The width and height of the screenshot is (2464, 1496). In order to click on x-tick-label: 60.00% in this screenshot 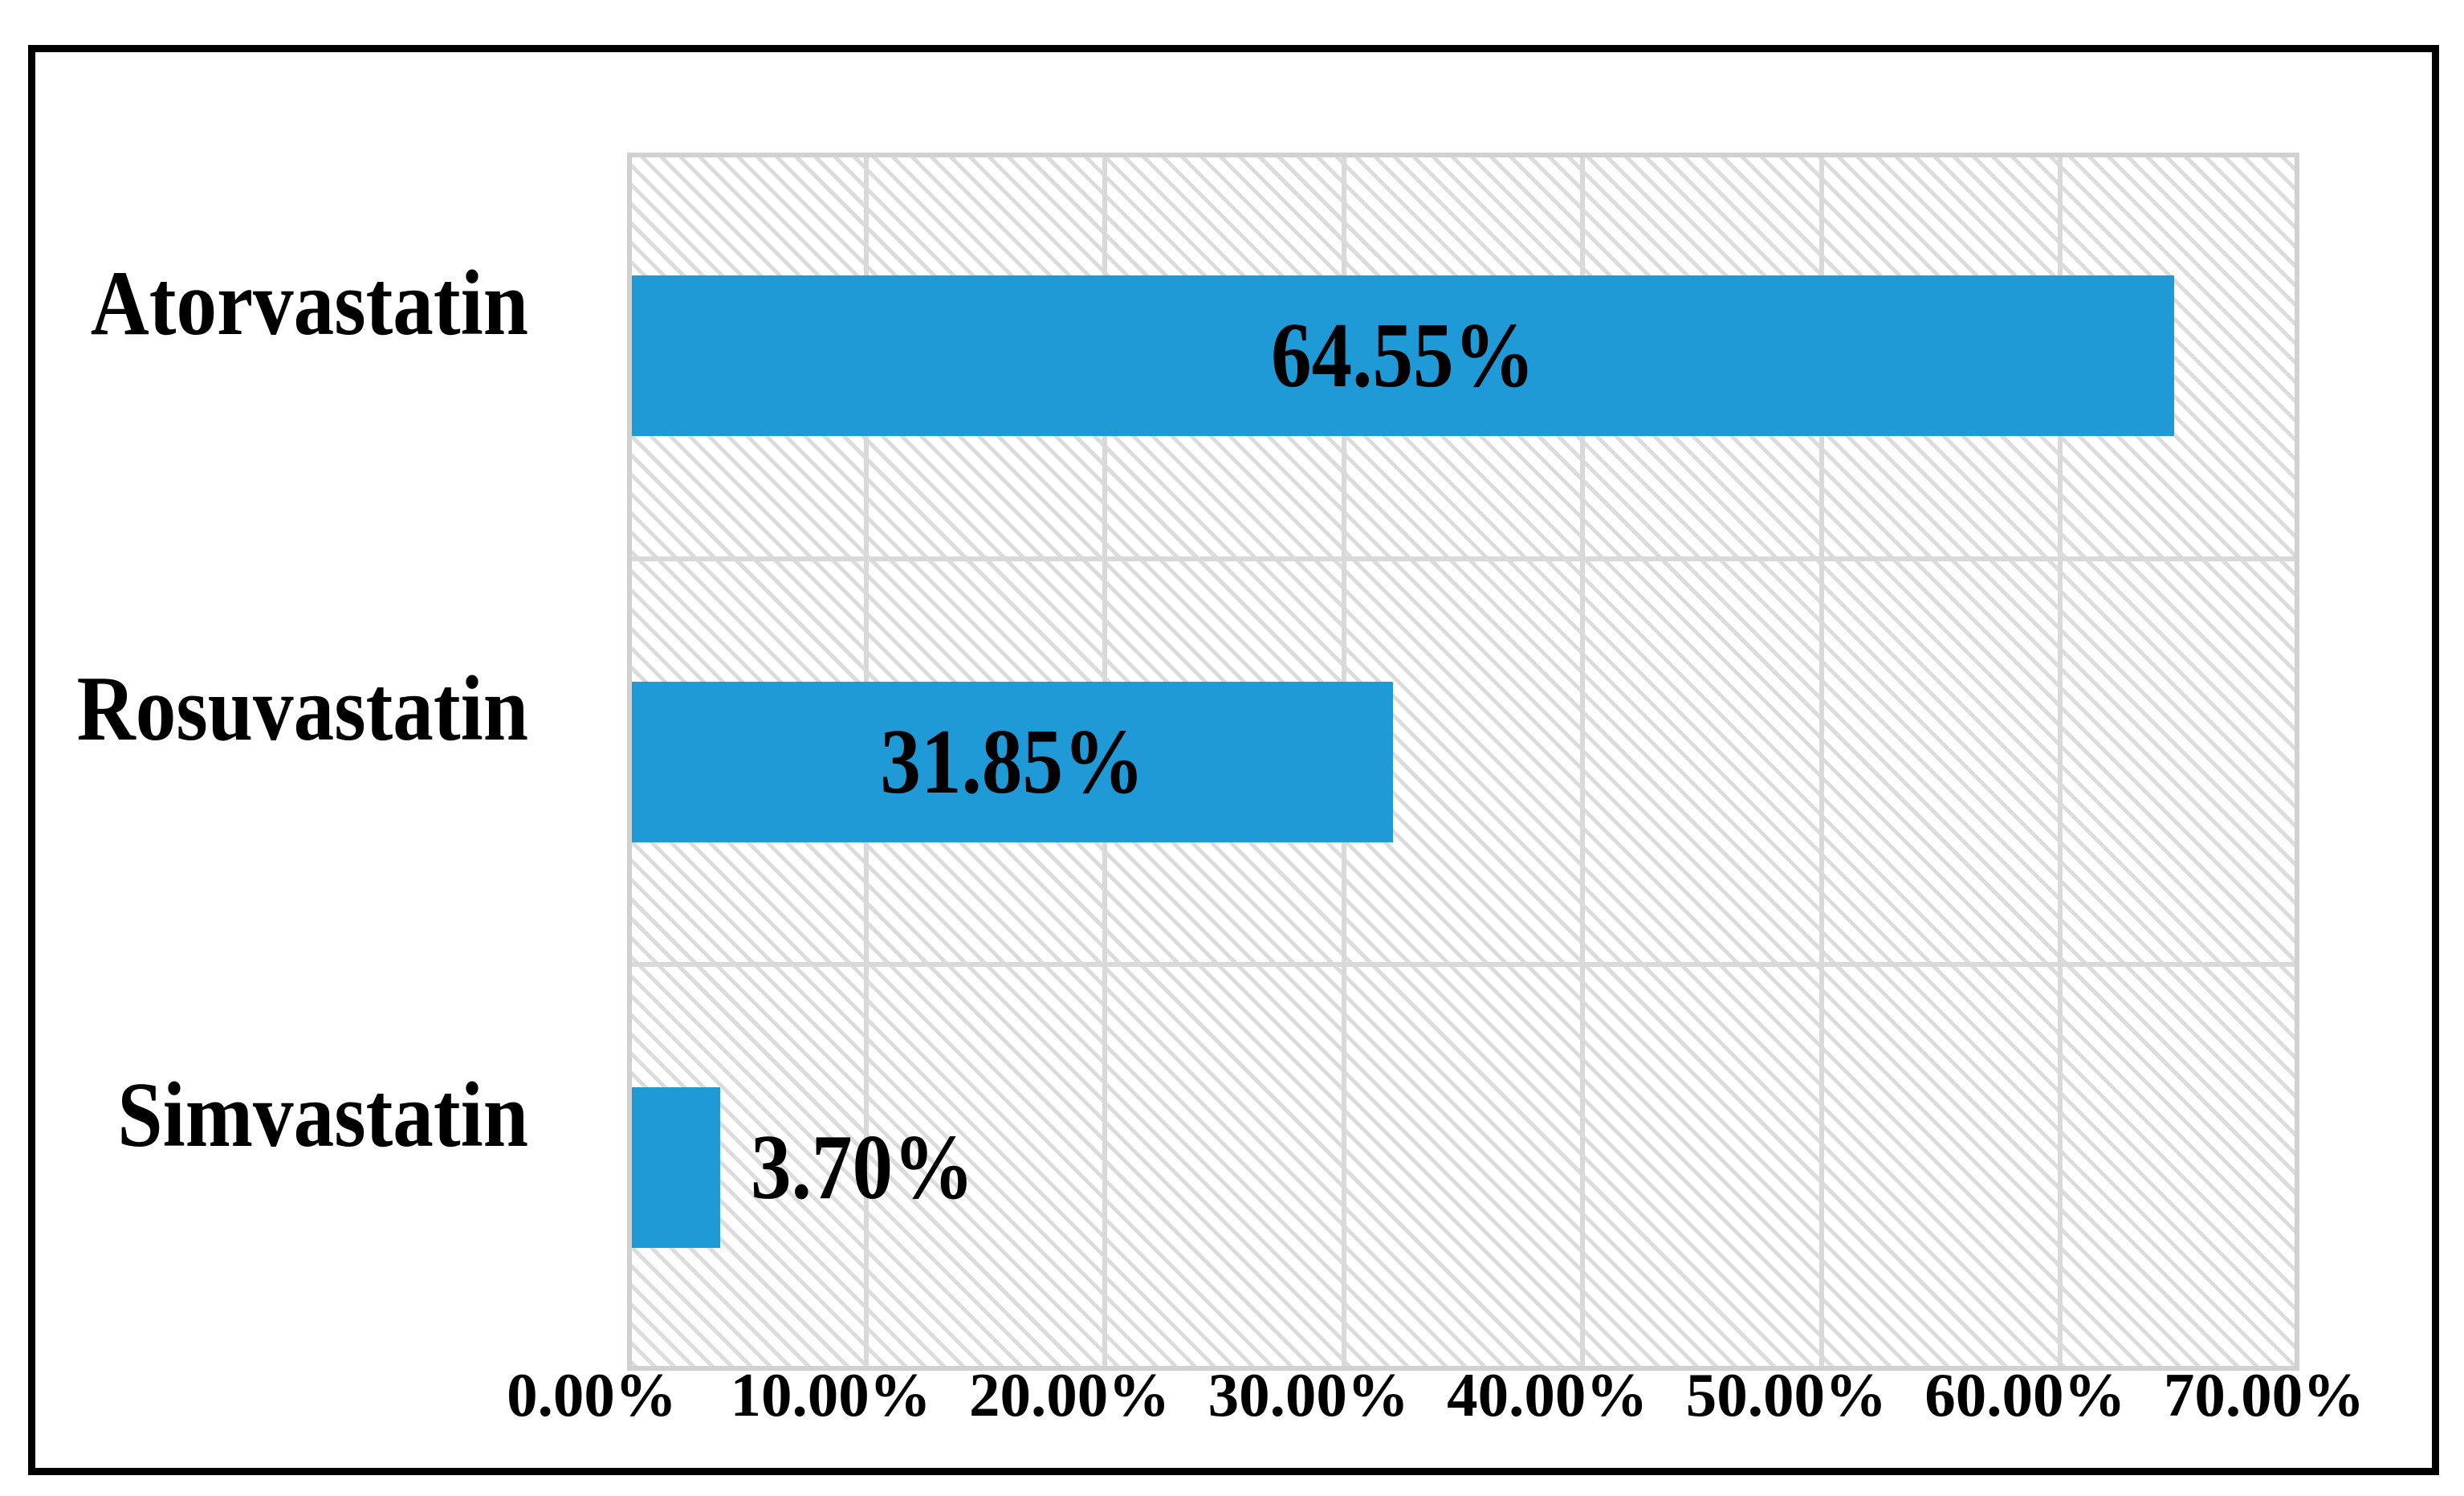, I will do `click(2025, 1394)`.